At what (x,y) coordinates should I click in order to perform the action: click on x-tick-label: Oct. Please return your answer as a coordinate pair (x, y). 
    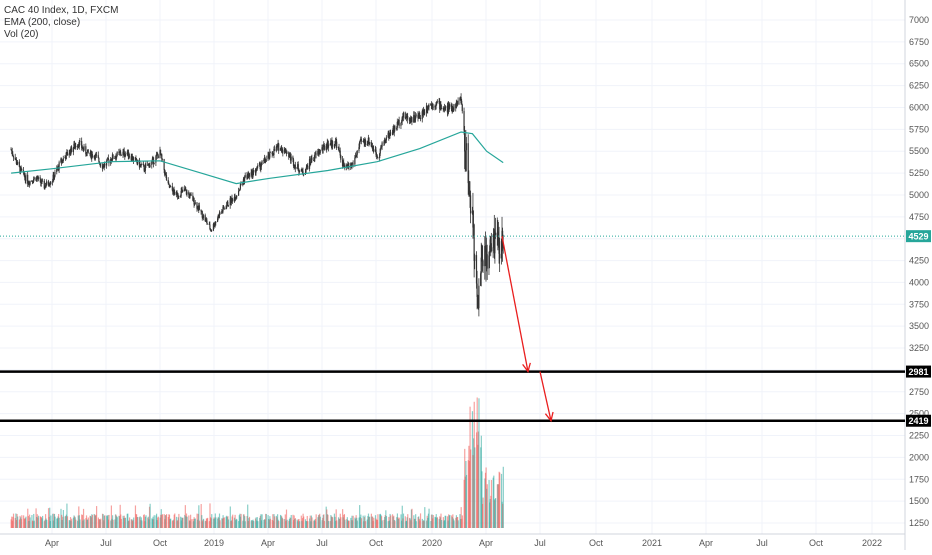
    Looking at the image, I should click on (816, 543).